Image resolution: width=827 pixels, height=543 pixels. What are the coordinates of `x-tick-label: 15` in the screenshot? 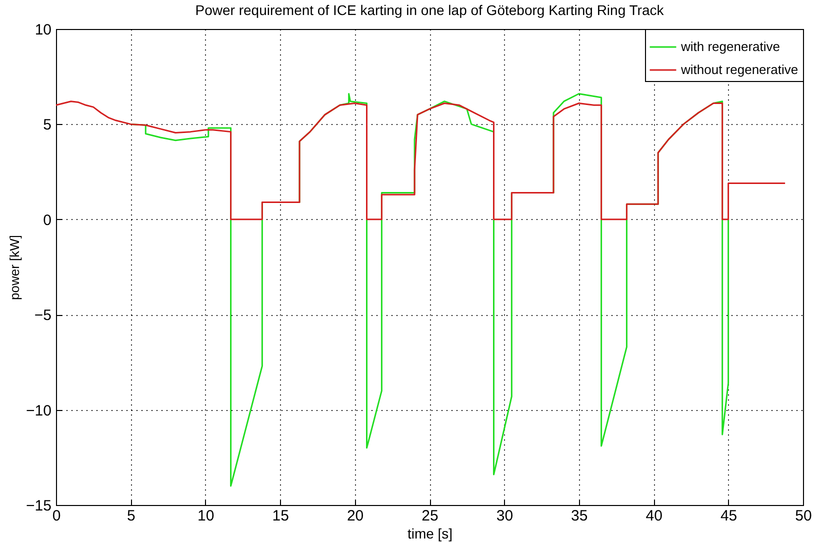 It's located at (280, 516).